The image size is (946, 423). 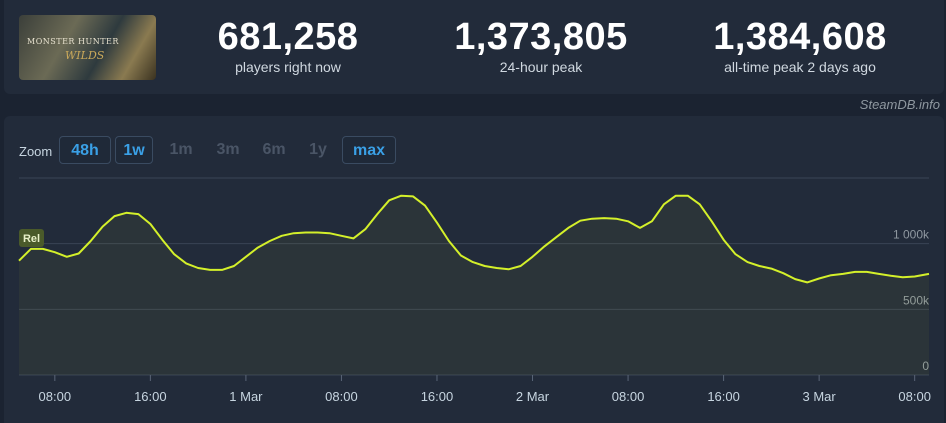 I want to click on alltime-peak-value: 1,384,608, so click(x=800, y=37).